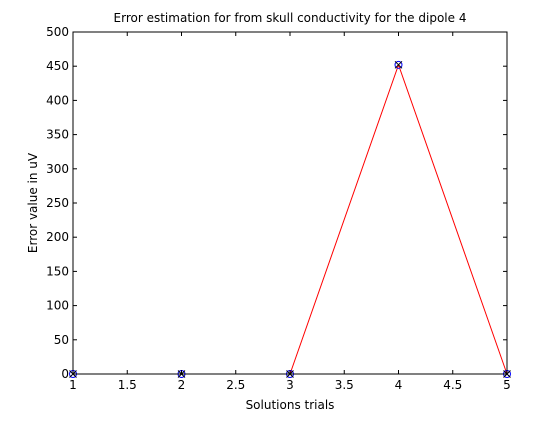 Image resolution: width=560 pixels, height=425 pixels. Describe the element at coordinates (57, 100) in the screenshot. I see `y-tick-label: 400` at that location.